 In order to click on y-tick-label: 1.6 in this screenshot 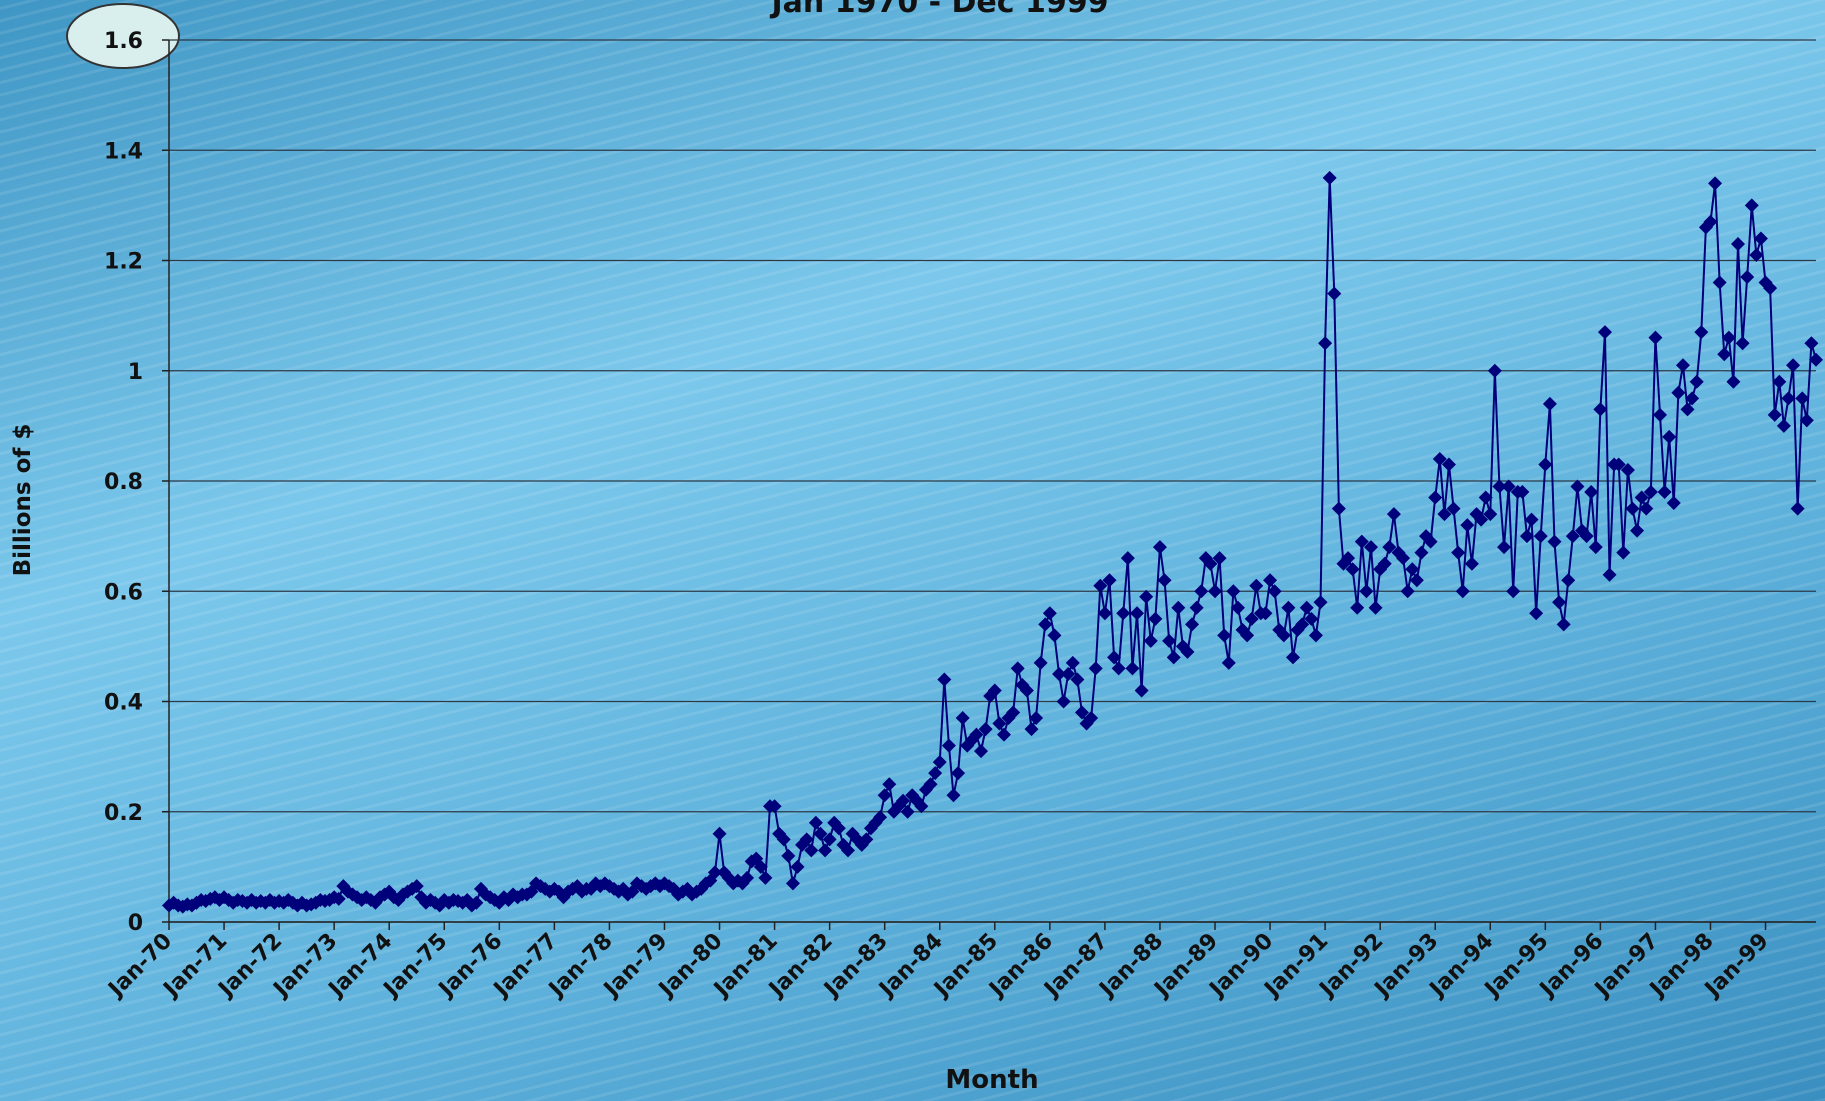, I will do `click(123, 41)`.